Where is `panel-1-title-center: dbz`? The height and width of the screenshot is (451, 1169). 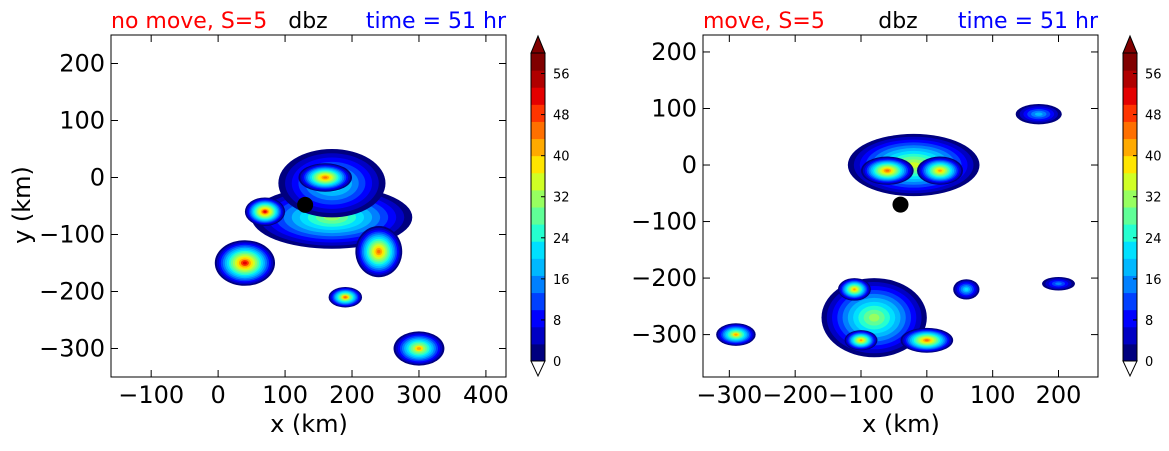 panel-1-title-center: dbz is located at coordinates (307, 21).